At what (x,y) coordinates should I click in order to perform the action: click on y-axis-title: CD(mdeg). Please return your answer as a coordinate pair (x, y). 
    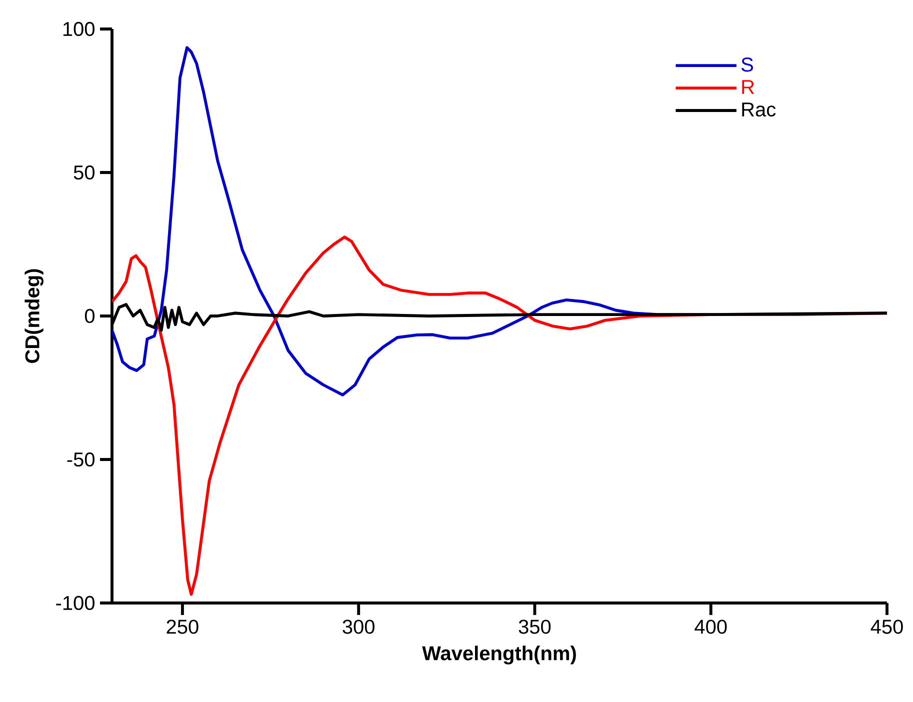
    Looking at the image, I should click on (34, 316).